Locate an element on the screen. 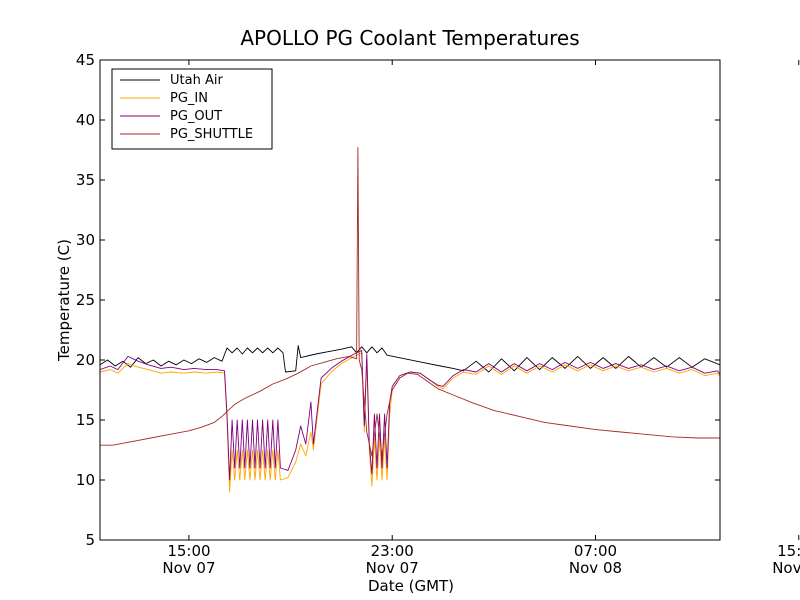 The height and width of the screenshot is (600, 800). legend: Utah Air PG_IN PG_OUT PG_SHUTTLE is located at coordinates (192, 109).